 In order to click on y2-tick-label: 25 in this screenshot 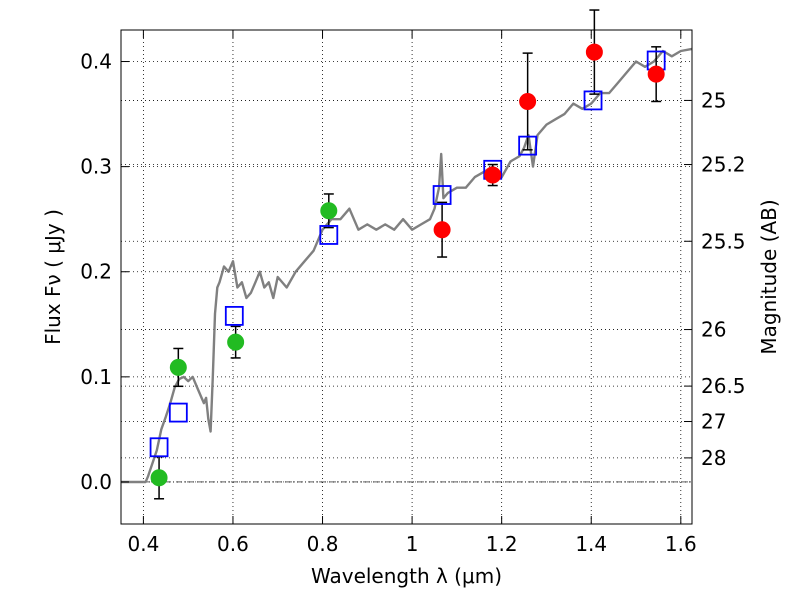, I will do `click(713, 100)`.